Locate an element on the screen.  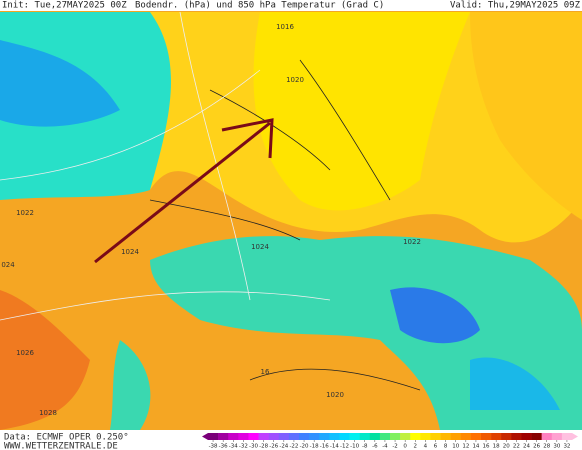
header-bar is located at coordinates (291, 5).